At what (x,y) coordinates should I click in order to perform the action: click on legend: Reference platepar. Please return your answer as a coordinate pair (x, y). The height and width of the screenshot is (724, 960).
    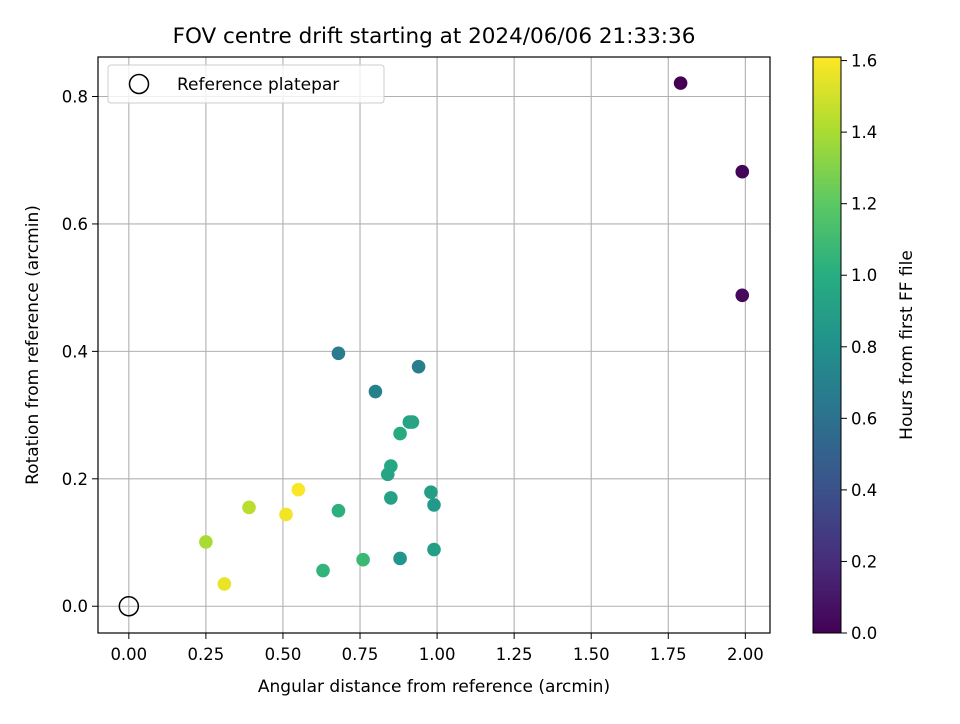
    Looking at the image, I should click on (246, 84).